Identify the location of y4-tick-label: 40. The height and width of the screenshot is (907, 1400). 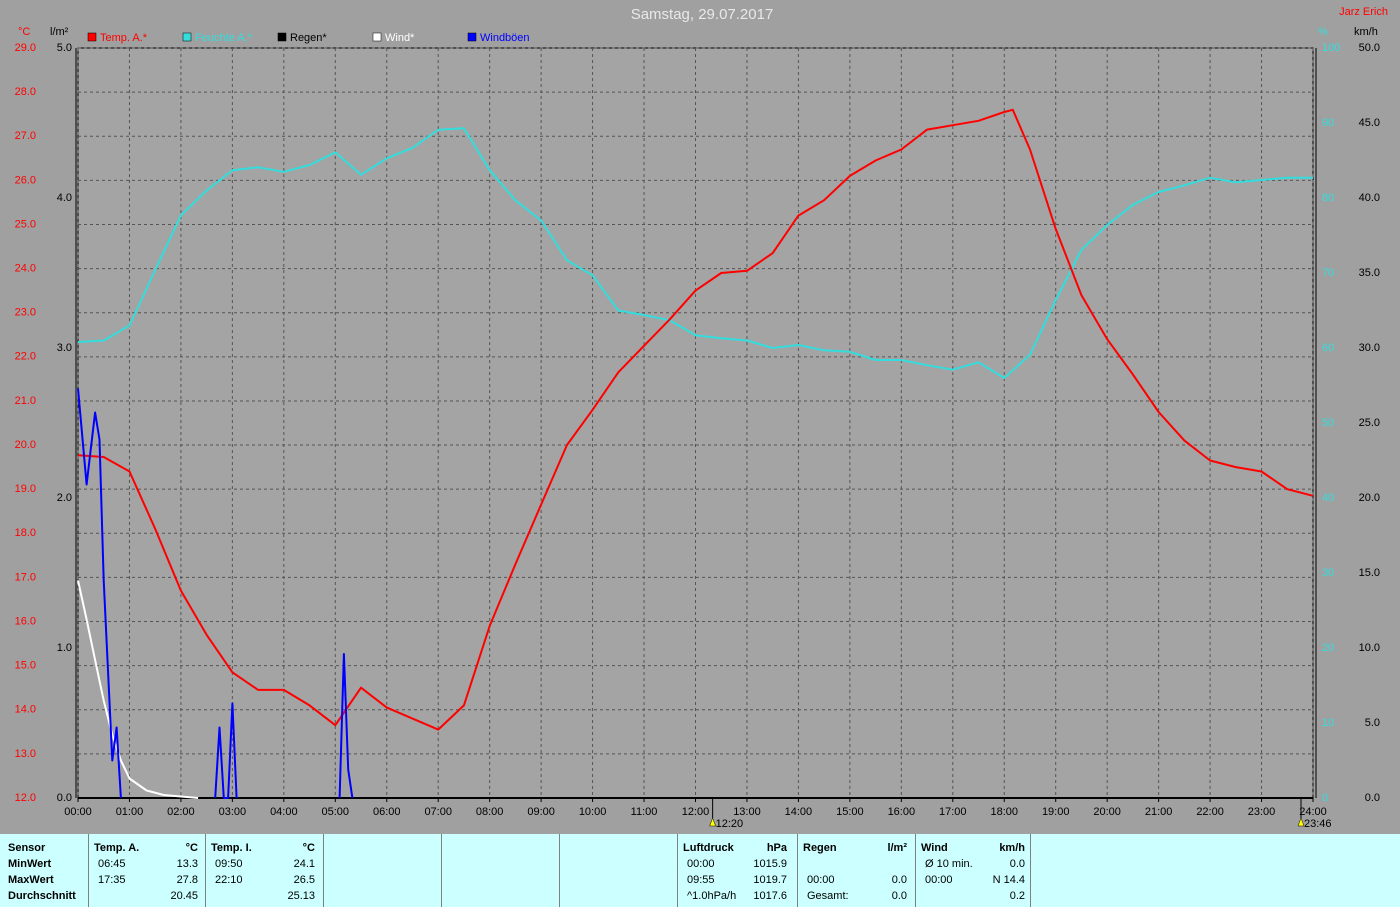
(1328, 498).